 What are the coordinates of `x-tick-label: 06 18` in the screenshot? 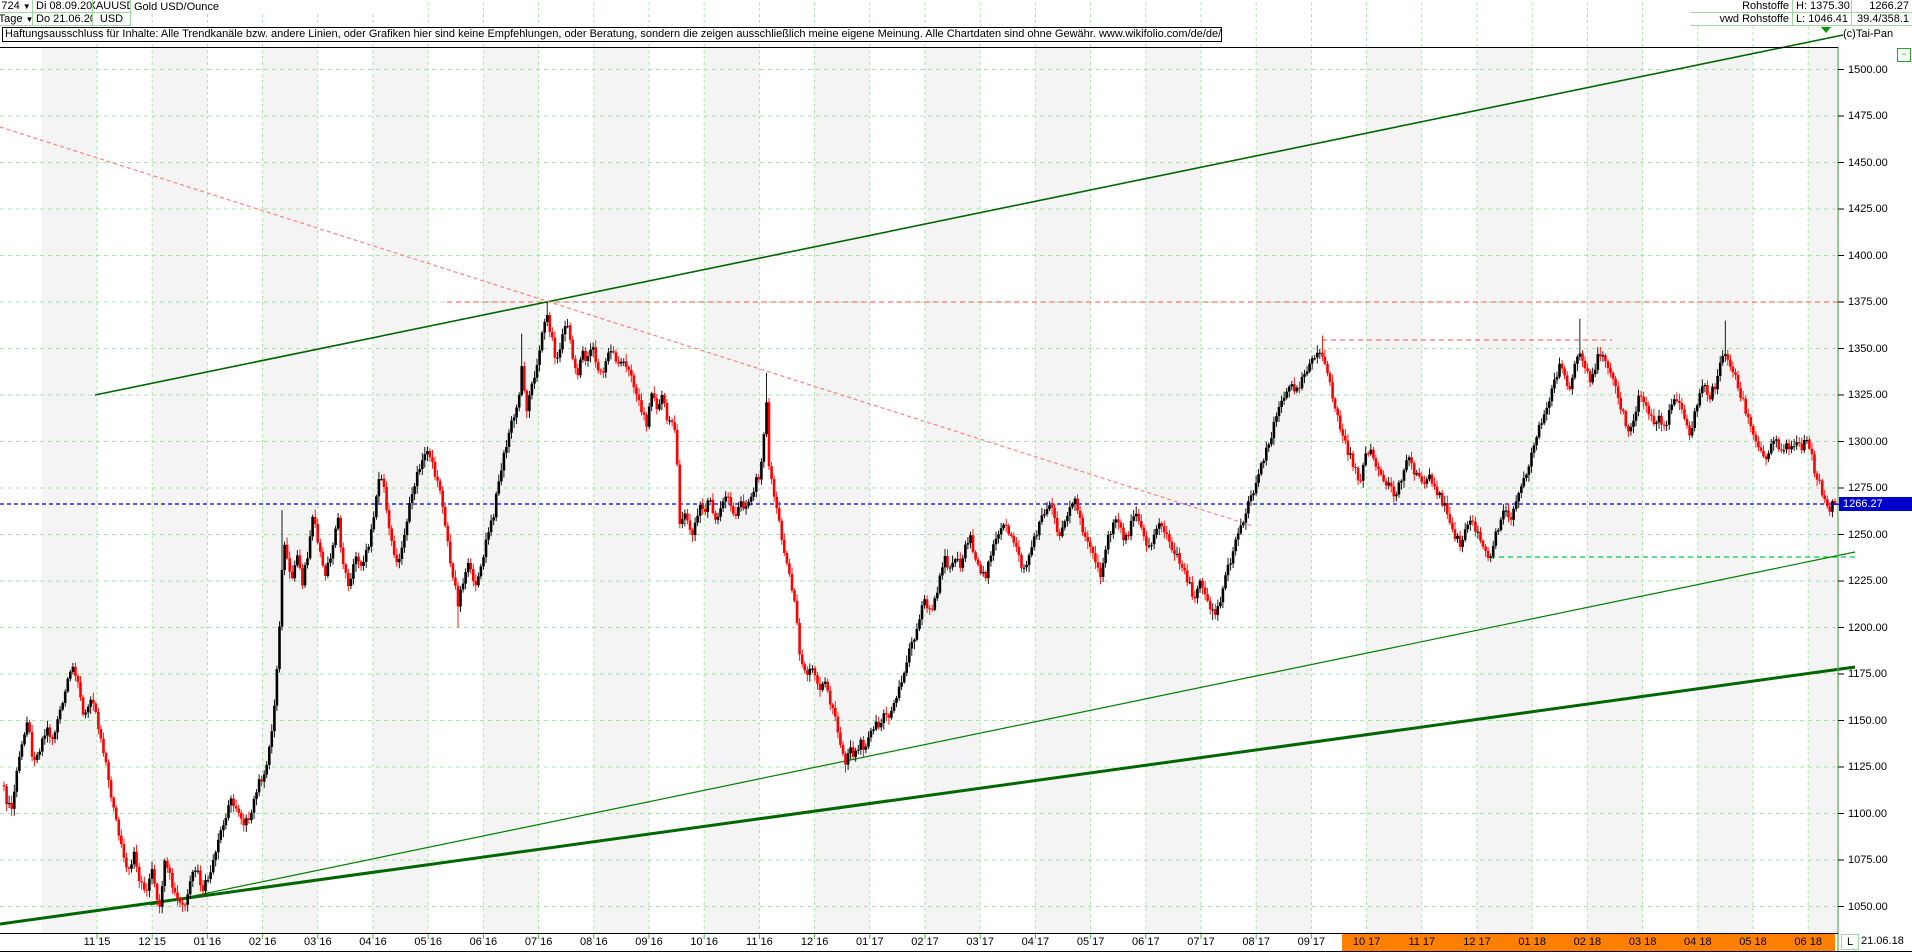 It's located at (1808, 942).